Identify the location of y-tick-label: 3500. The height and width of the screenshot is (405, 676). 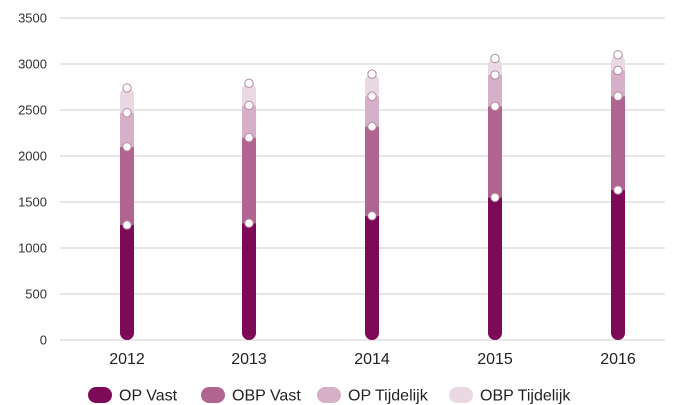
(32, 18).